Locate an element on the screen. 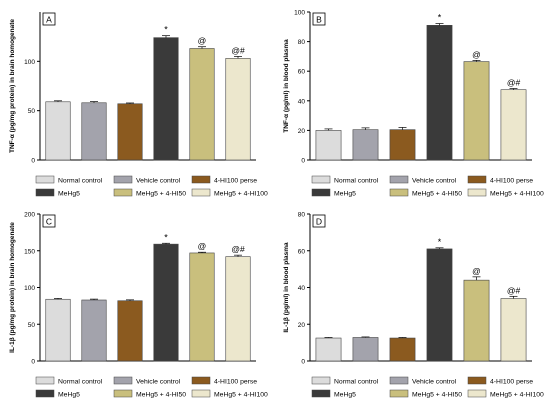 The width and height of the screenshot is (550, 411). y-tick-label: 80 is located at coordinates (302, 215).